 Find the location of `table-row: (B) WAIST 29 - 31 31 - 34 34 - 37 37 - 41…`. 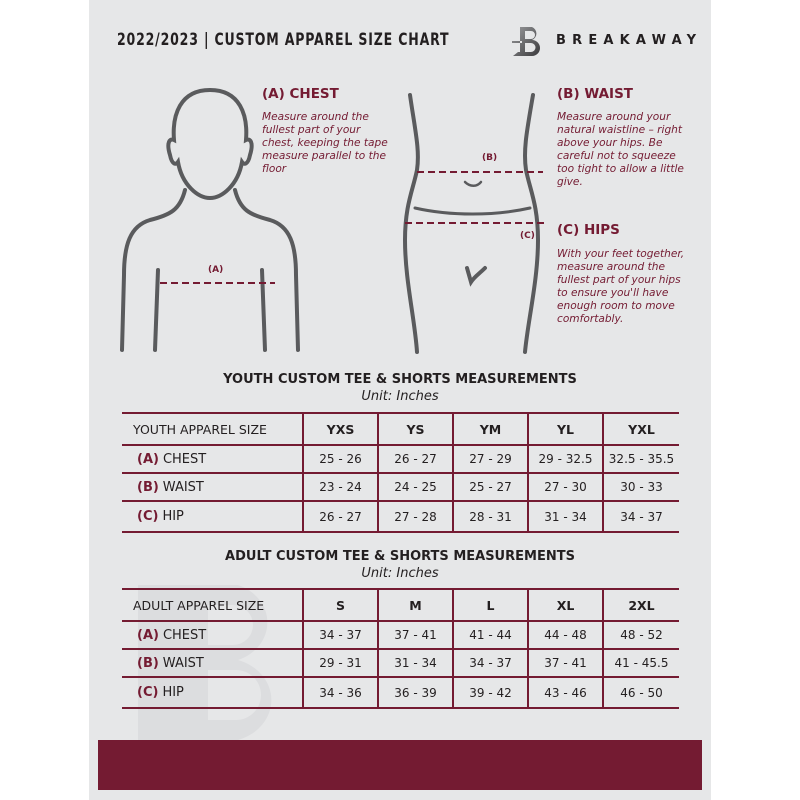

table-row: (B) WAIST 29 - 31 31 - 34 34 - 37 37 - 41… is located at coordinates (400, 663).